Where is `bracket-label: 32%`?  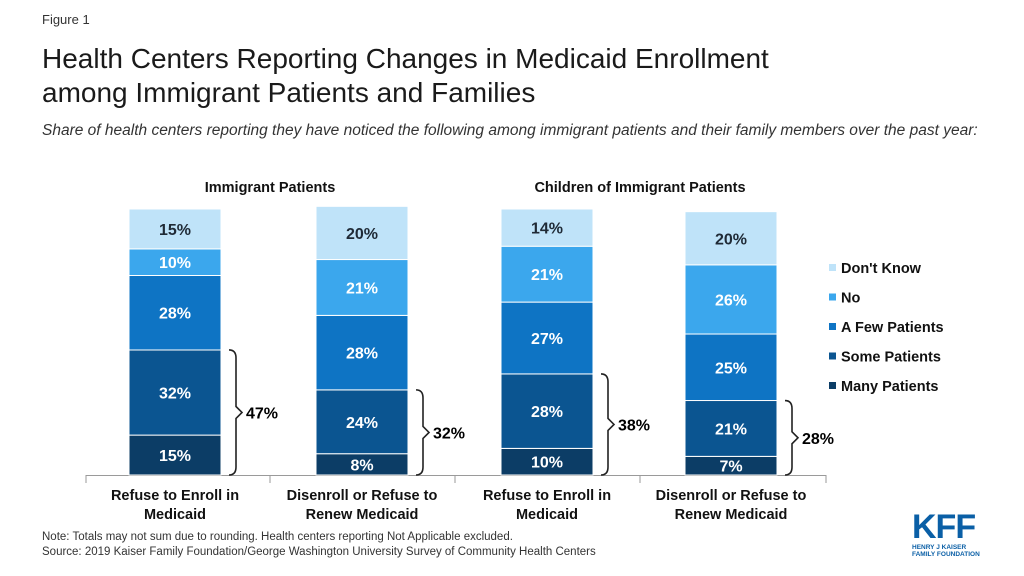 bracket-label: 32% is located at coordinates (449, 433).